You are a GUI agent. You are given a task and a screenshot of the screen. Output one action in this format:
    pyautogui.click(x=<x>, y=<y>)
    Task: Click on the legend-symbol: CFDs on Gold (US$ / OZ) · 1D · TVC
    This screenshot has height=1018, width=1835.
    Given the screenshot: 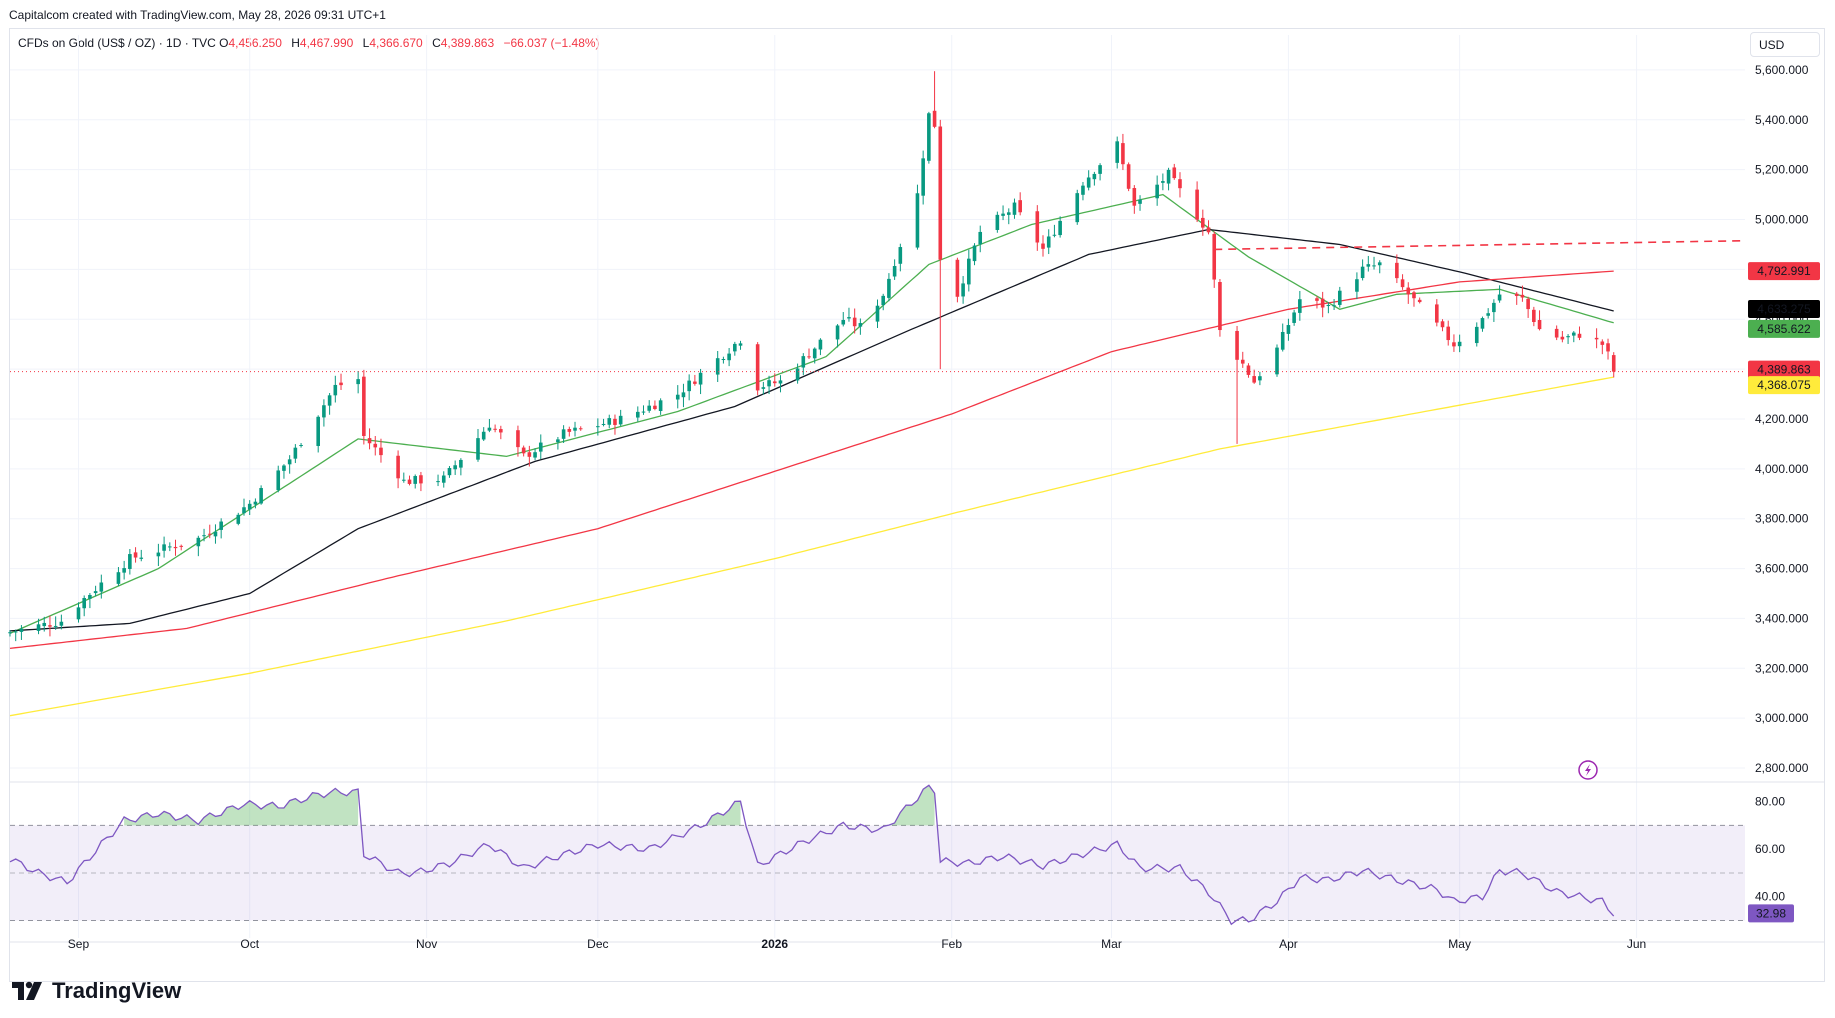 What is the action you would take?
    pyautogui.click(x=117, y=43)
    